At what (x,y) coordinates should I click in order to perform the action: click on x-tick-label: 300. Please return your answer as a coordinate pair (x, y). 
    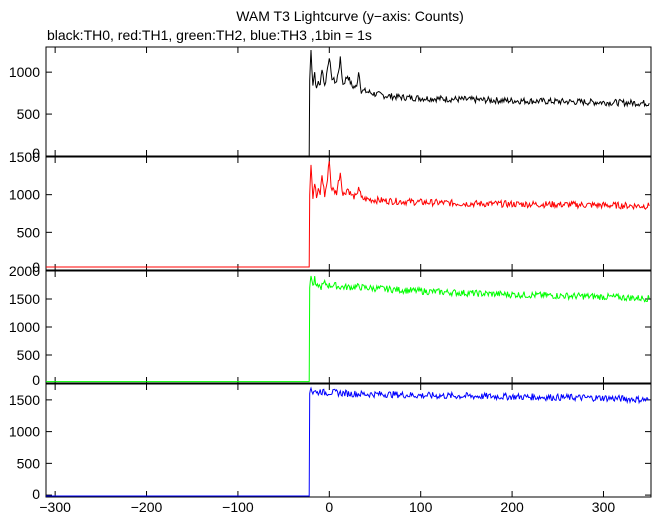
    Looking at the image, I should click on (604, 507).